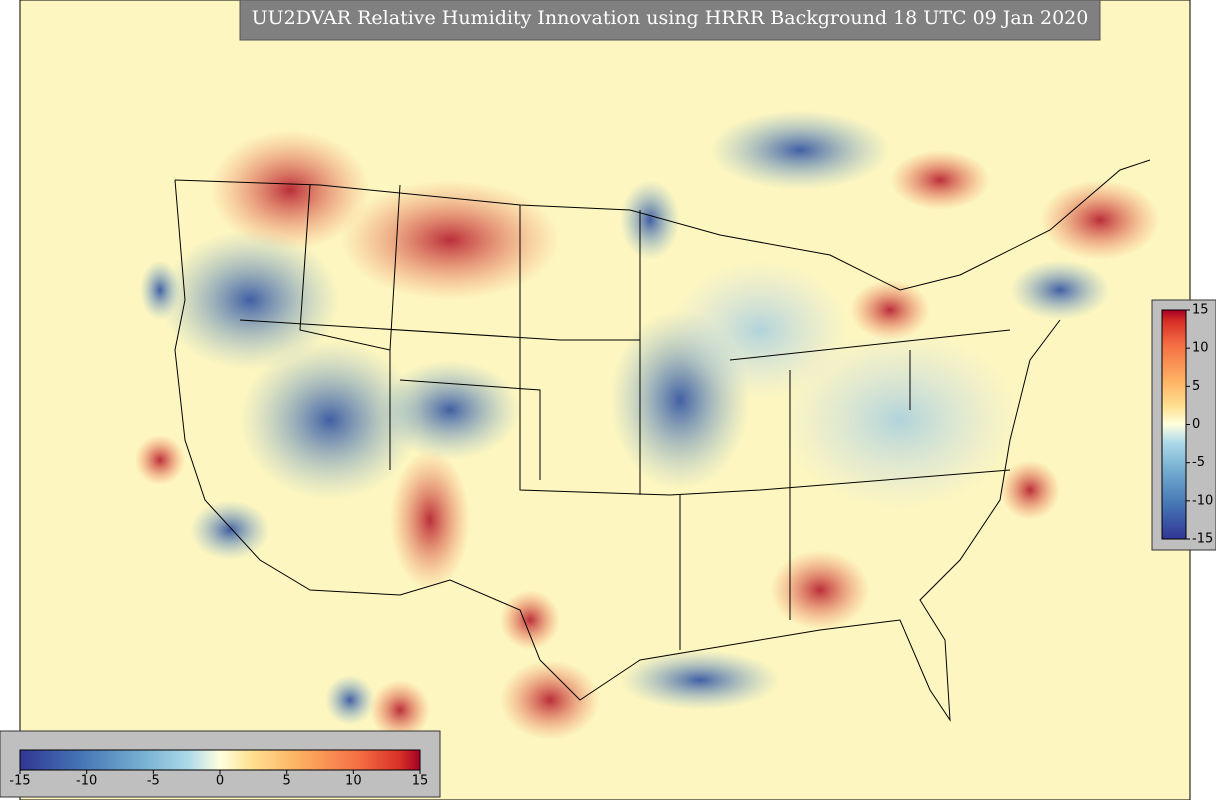 Image resolution: width=1216 pixels, height=800 pixels. I want to click on boundary, so click(662, 225).